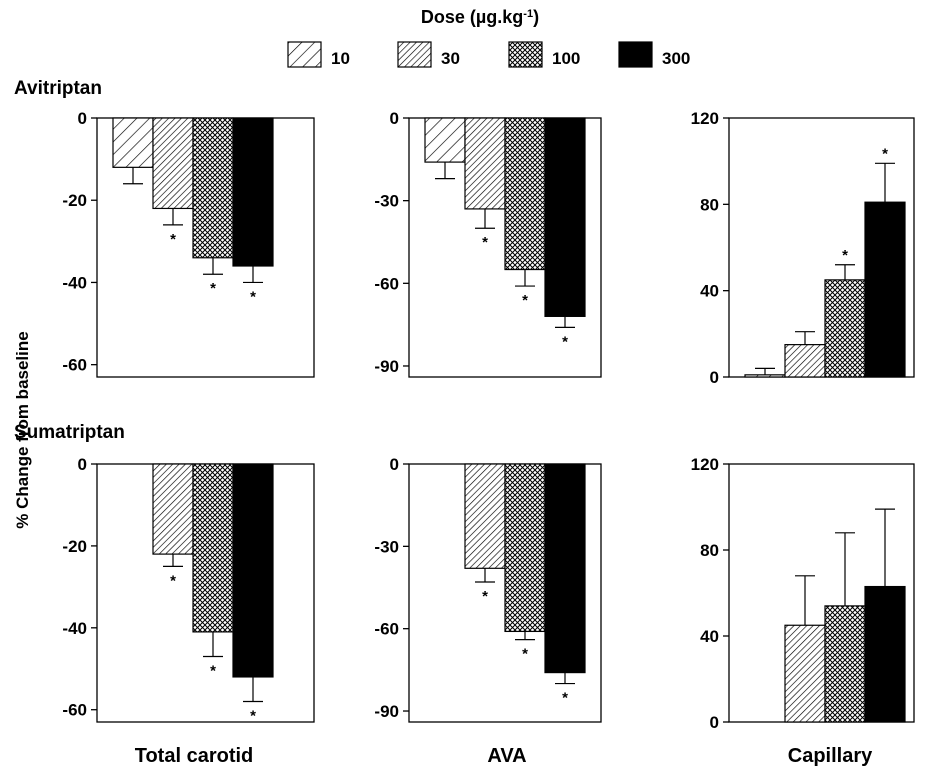 This screenshot has height=769, width=939. Describe the element at coordinates (488, 37) in the screenshot. I see `legend: Dose (µg.kg-1) 10 30 100 300` at that location.